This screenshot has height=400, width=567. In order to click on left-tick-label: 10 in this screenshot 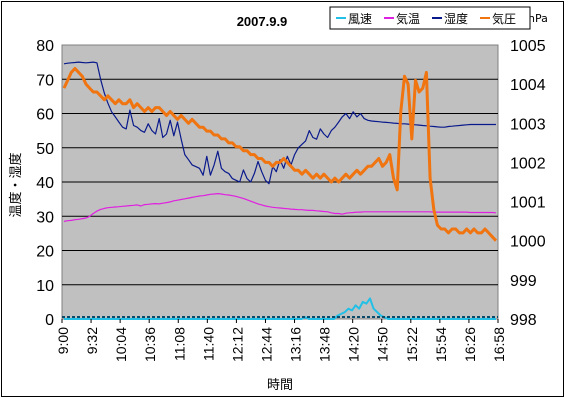, I will do `click(45, 286)`.